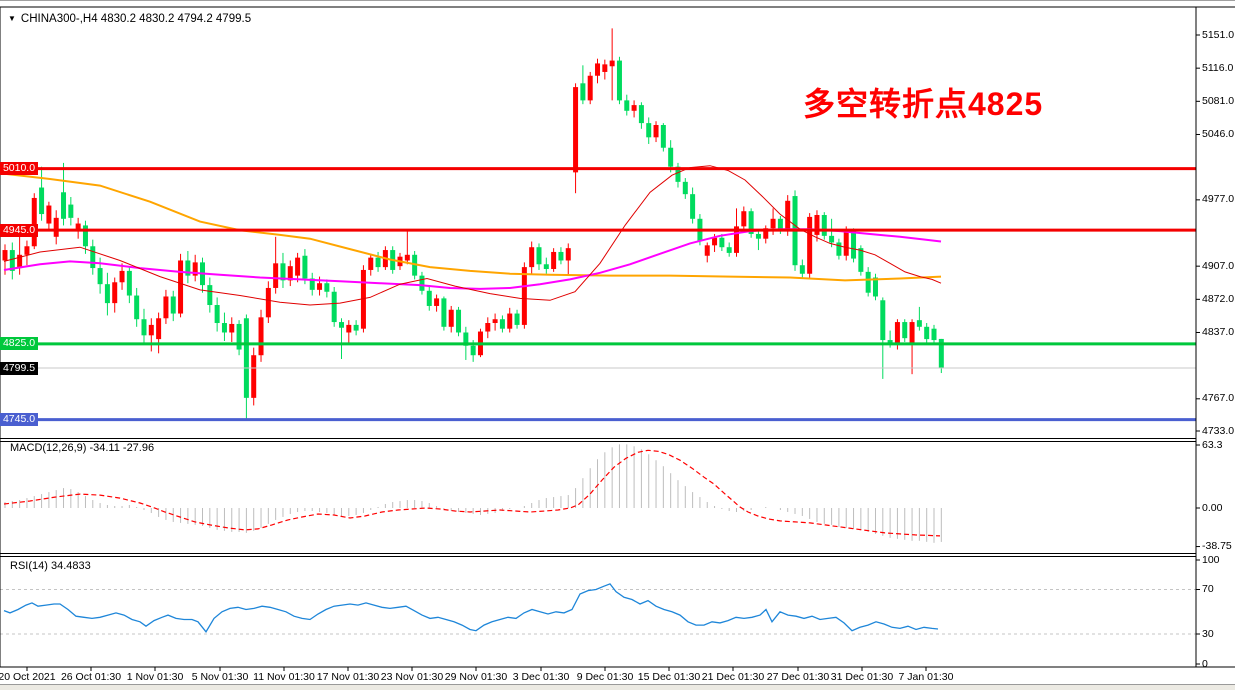 This screenshot has width=1235, height=690. What do you see at coordinates (1218, 133) in the screenshot?
I see `price-axis-label: 5046.0` at bounding box center [1218, 133].